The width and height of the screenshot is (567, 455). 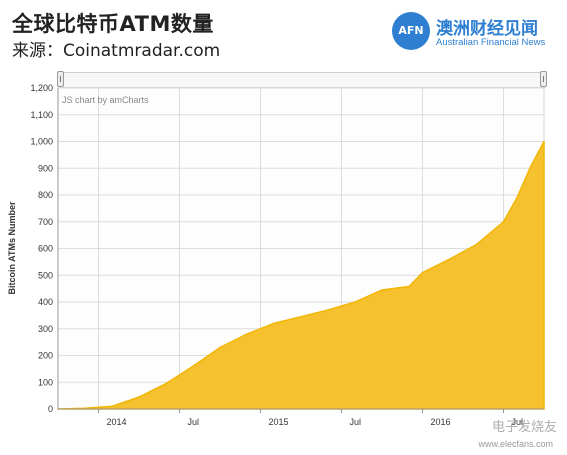 I want to click on y-tick-label: 1,000, so click(x=41, y=142).